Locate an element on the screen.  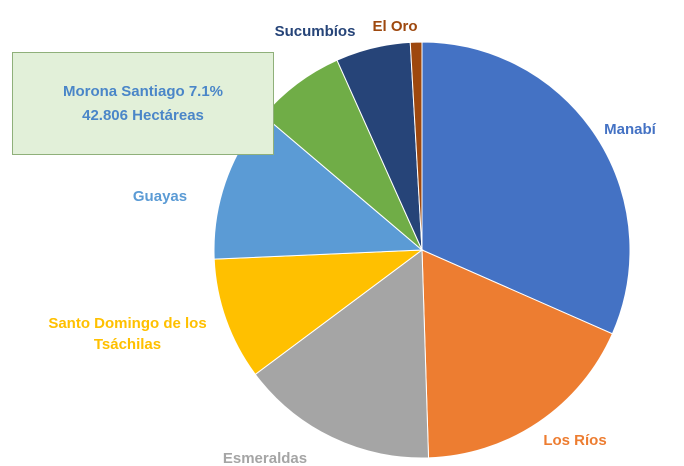
slice-label: Manabí is located at coordinates (630, 129).